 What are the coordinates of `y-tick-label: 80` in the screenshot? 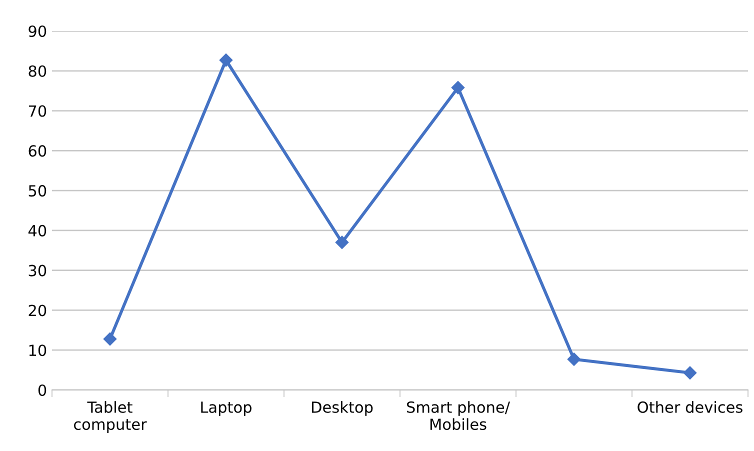 It's located at (37, 71).